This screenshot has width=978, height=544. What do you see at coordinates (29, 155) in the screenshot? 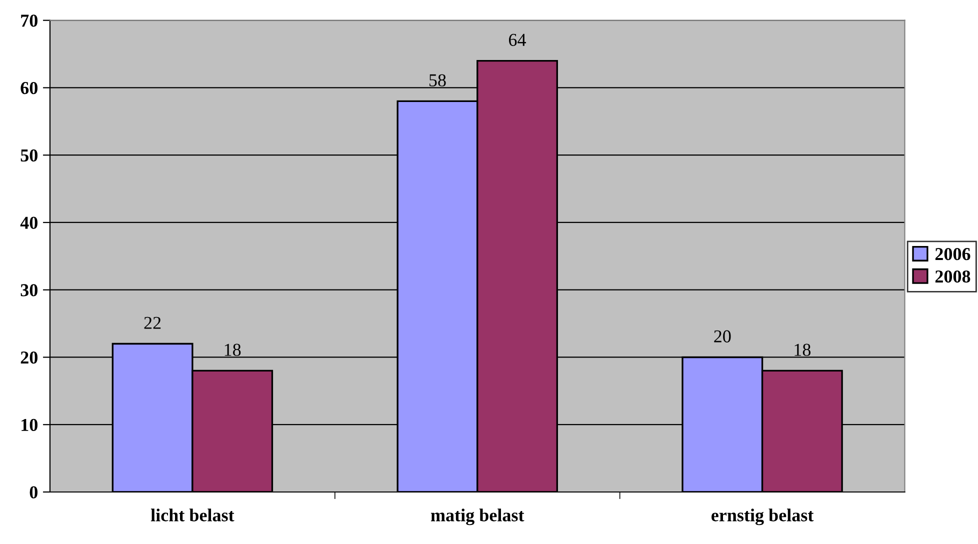
I see `y-tick-label: 50` at bounding box center [29, 155].